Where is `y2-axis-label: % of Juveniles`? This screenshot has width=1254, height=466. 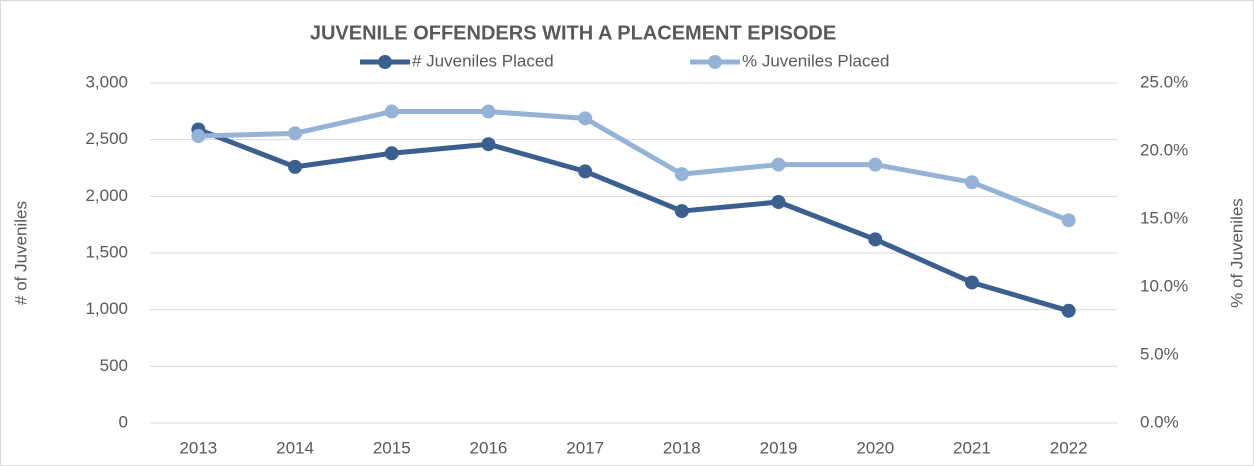
y2-axis-label: % of Juveniles is located at coordinates (1236, 253).